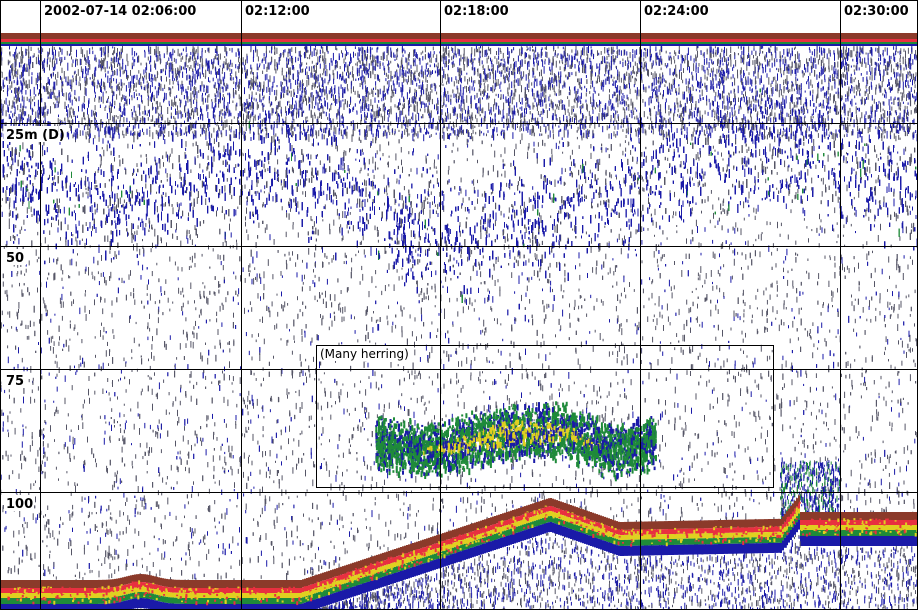 Image resolution: width=918 pixels, height=610 pixels. Describe the element at coordinates (15, 258) in the screenshot. I see `depth-label-50: 50` at that location.